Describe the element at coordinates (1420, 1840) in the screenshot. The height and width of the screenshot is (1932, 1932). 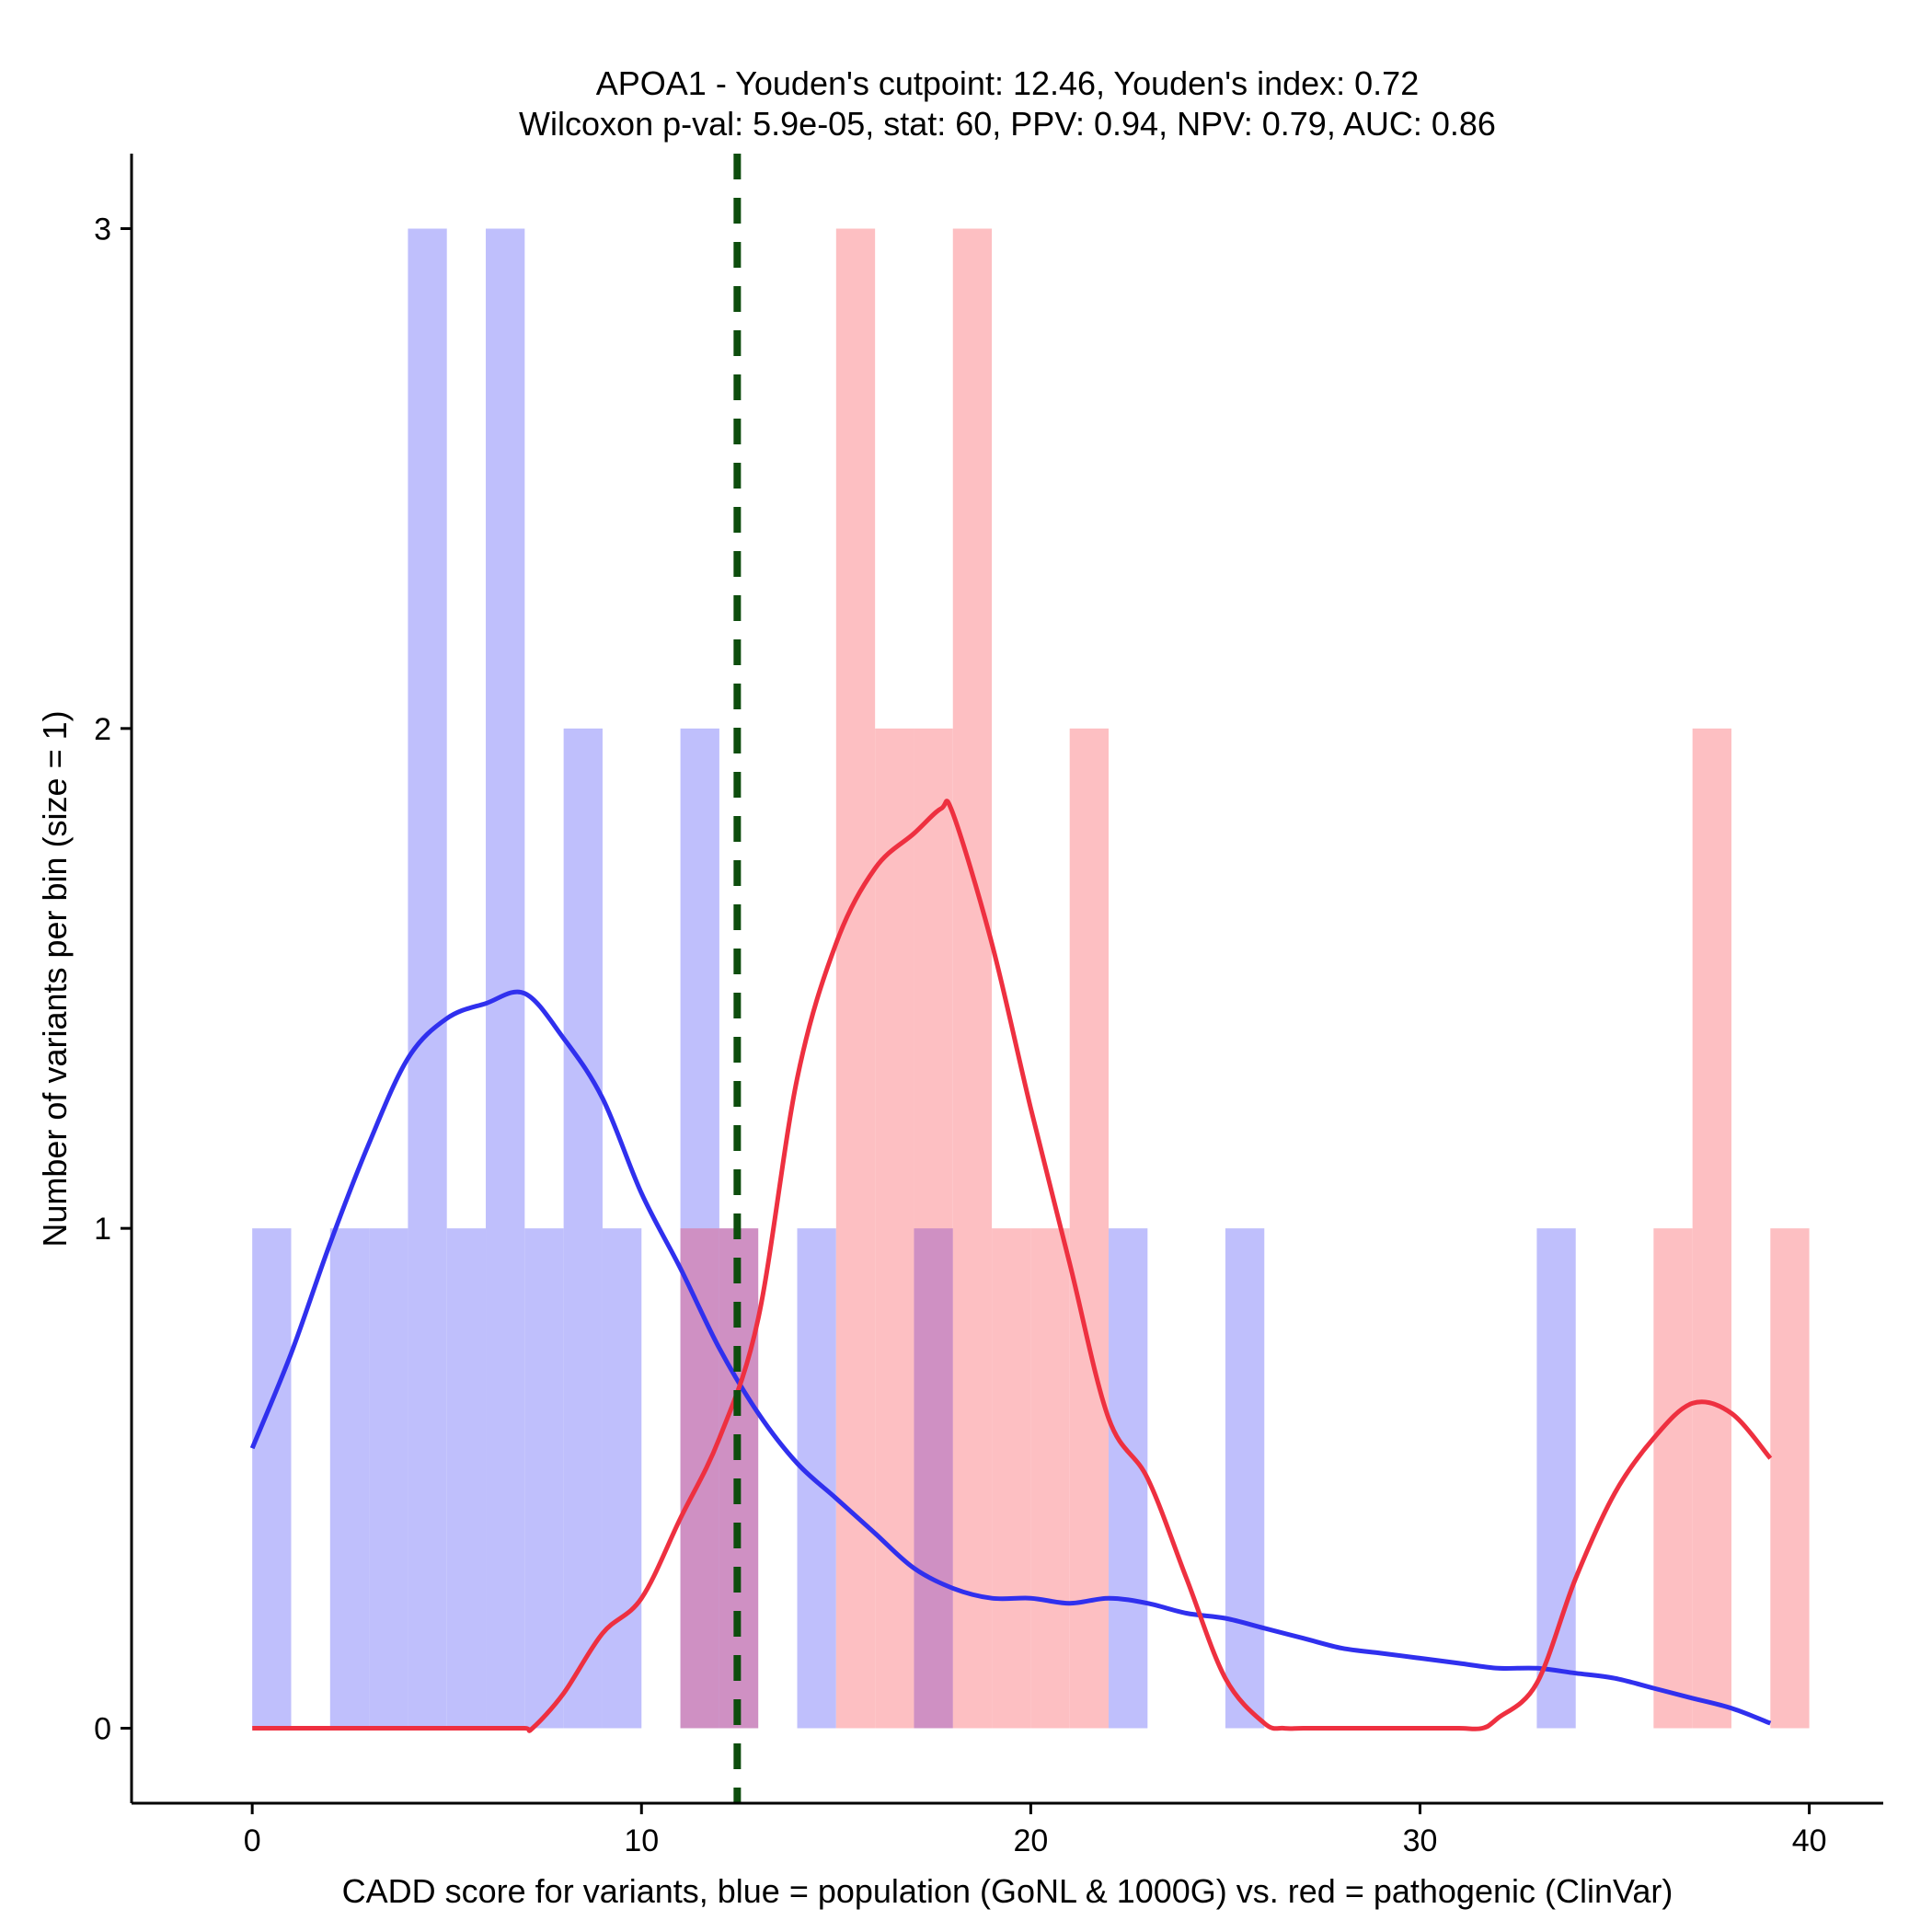
I see `x-tick-label: 30` at that location.